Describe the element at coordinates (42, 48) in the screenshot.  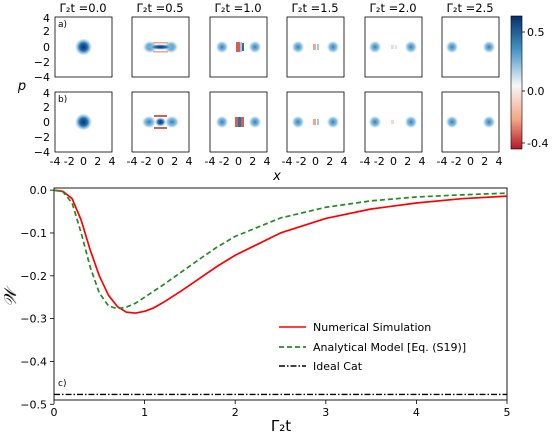
I see `row-a-y-ticks: 4 2 0 −2 −4` at that location.